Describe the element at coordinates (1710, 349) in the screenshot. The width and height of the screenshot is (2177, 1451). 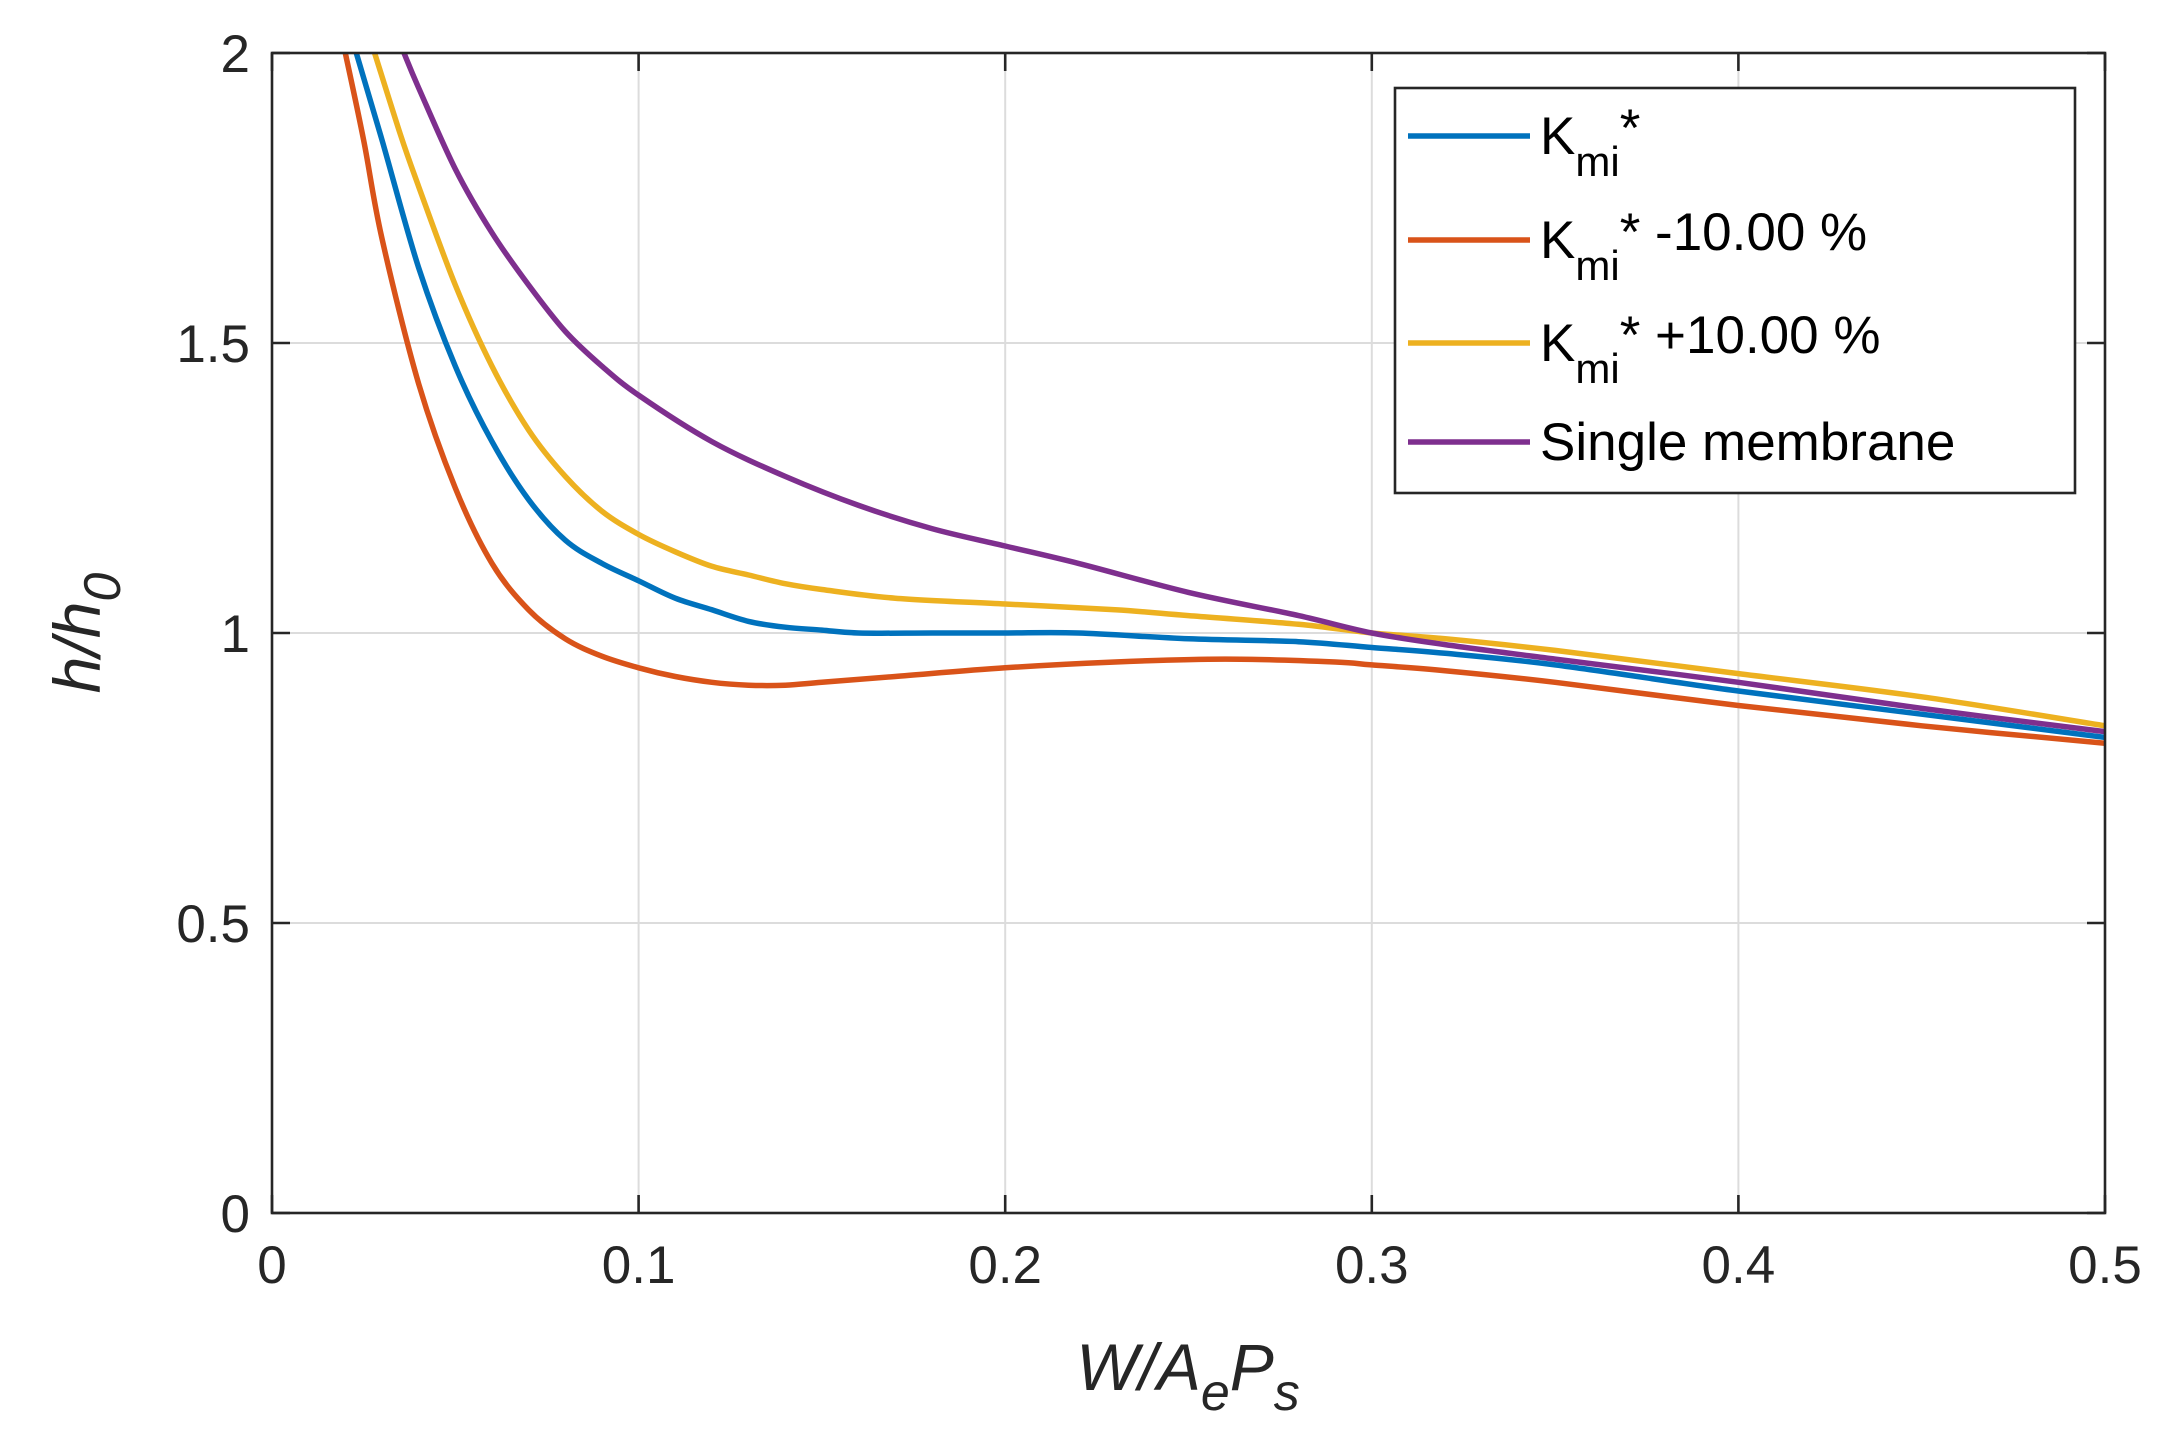
I see `legend-label-kmi-10-00: Kmi* +10.00 %` at that location.